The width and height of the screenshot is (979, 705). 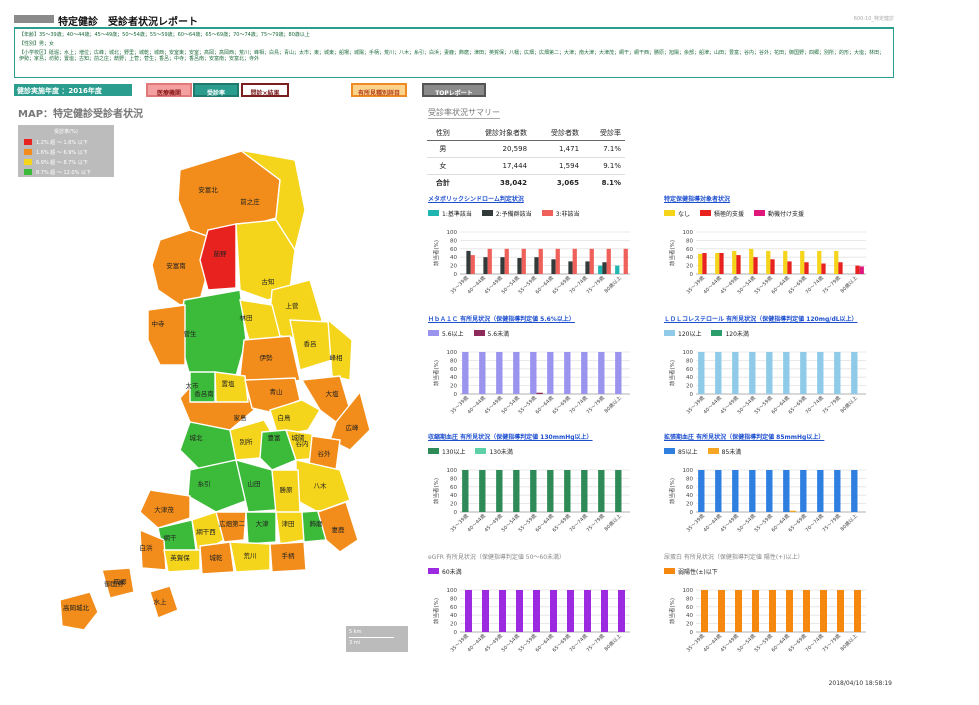 What do you see at coordinates (169, 90) in the screenshot?
I see `tab-medical-institution: 医療機関` at bounding box center [169, 90].